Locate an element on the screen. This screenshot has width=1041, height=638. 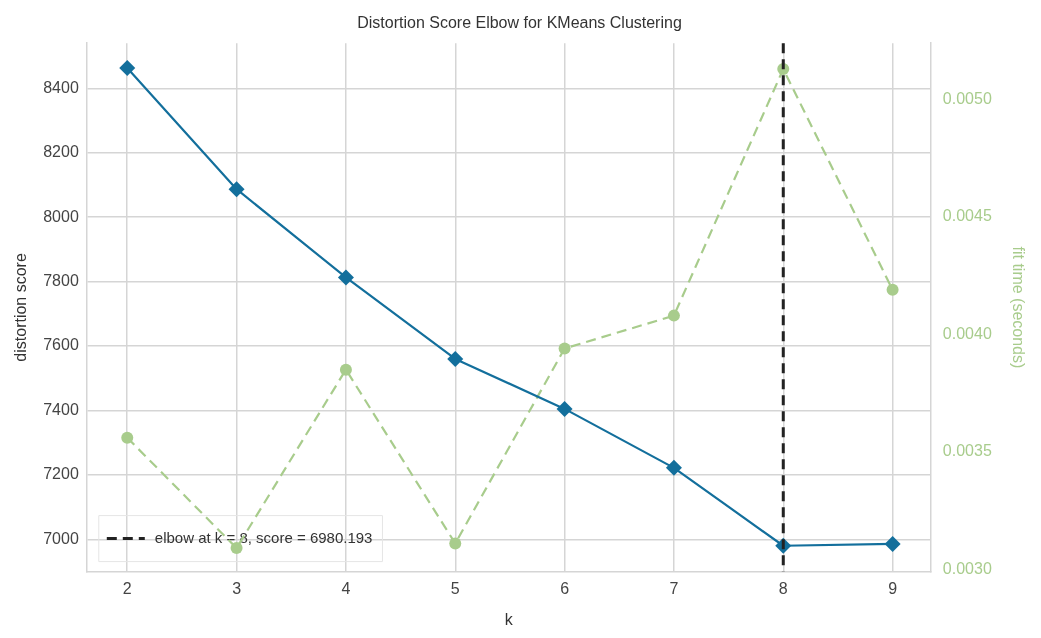
x-tick-label: 5 is located at coordinates (455, 588).